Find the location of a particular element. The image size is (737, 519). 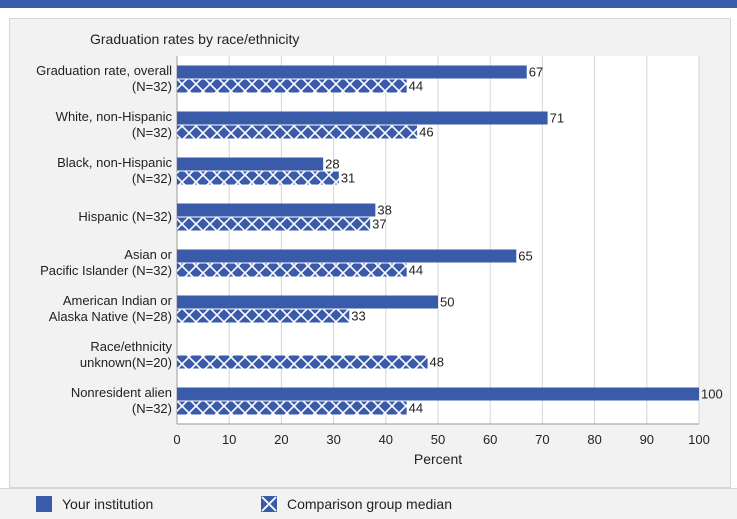

category-label: Nonresident alien is located at coordinates (121, 392).